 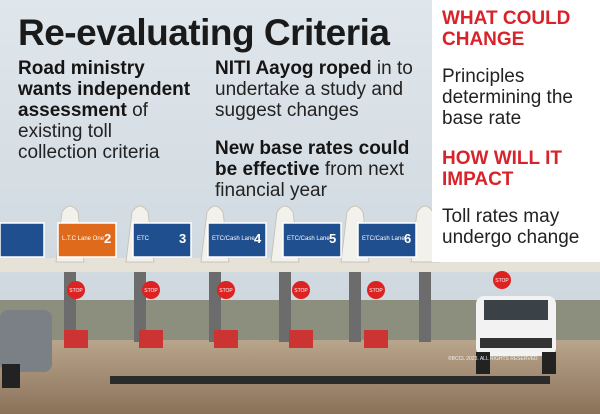 What do you see at coordinates (89, 131) in the screenshot?
I see `point-text: of existing toll collection criteria` at bounding box center [89, 131].